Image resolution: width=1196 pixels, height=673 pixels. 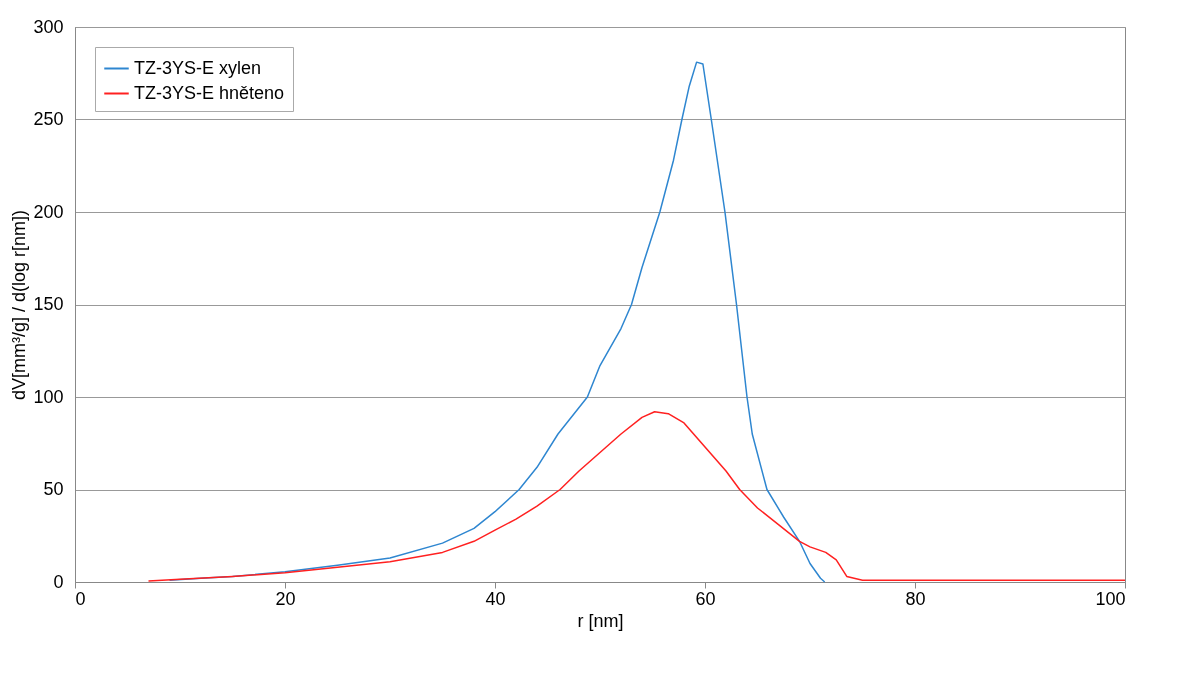 I want to click on y-tick-label: 0, so click(x=58, y=581).